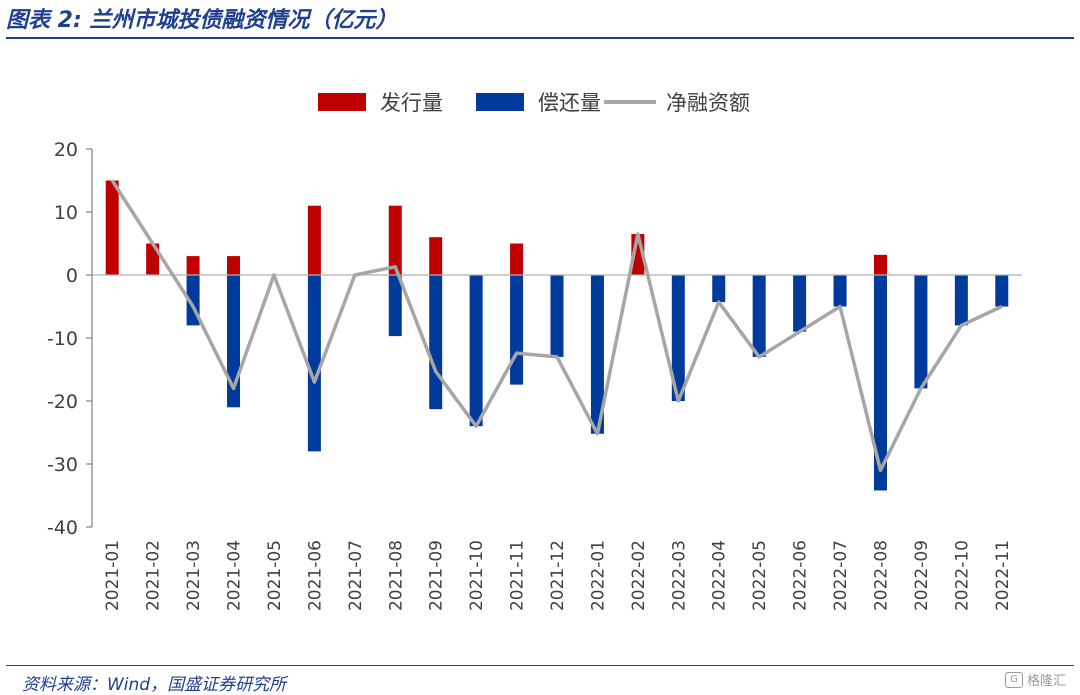 This screenshot has height=695, width=1080. Describe the element at coordinates (558, 575) in the screenshot. I see `x-tick-label: 2021-12` at that location.